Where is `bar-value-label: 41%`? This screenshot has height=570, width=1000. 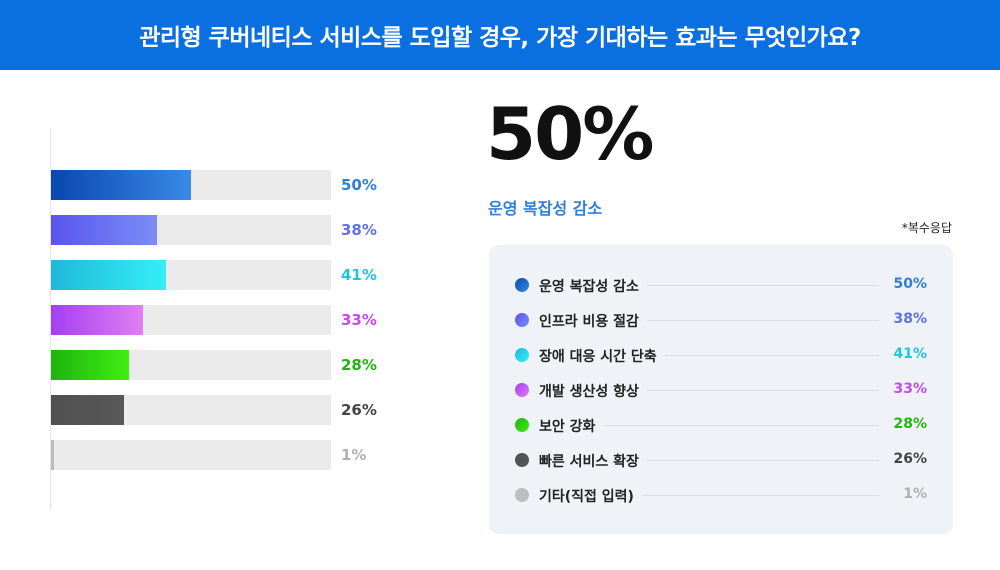
bar-value-label: 41% is located at coordinates (359, 275).